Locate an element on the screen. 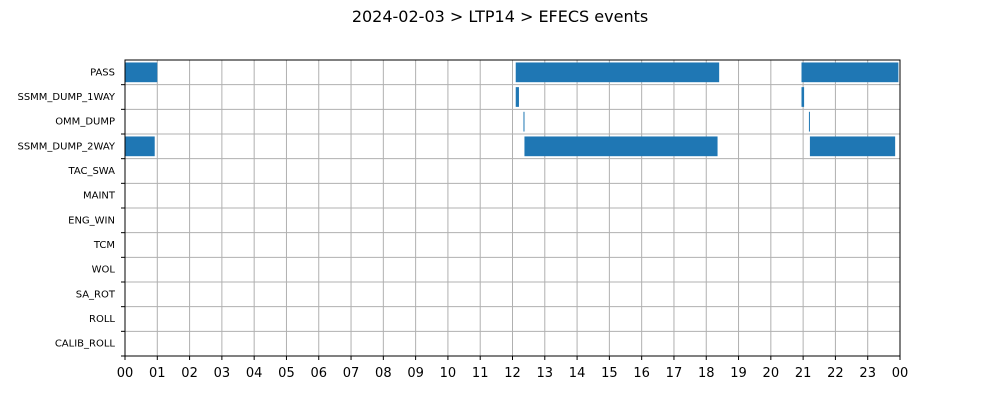 This screenshot has height=400, width=1000. x-tick-label: 20 is located at coordinates (771, 373).